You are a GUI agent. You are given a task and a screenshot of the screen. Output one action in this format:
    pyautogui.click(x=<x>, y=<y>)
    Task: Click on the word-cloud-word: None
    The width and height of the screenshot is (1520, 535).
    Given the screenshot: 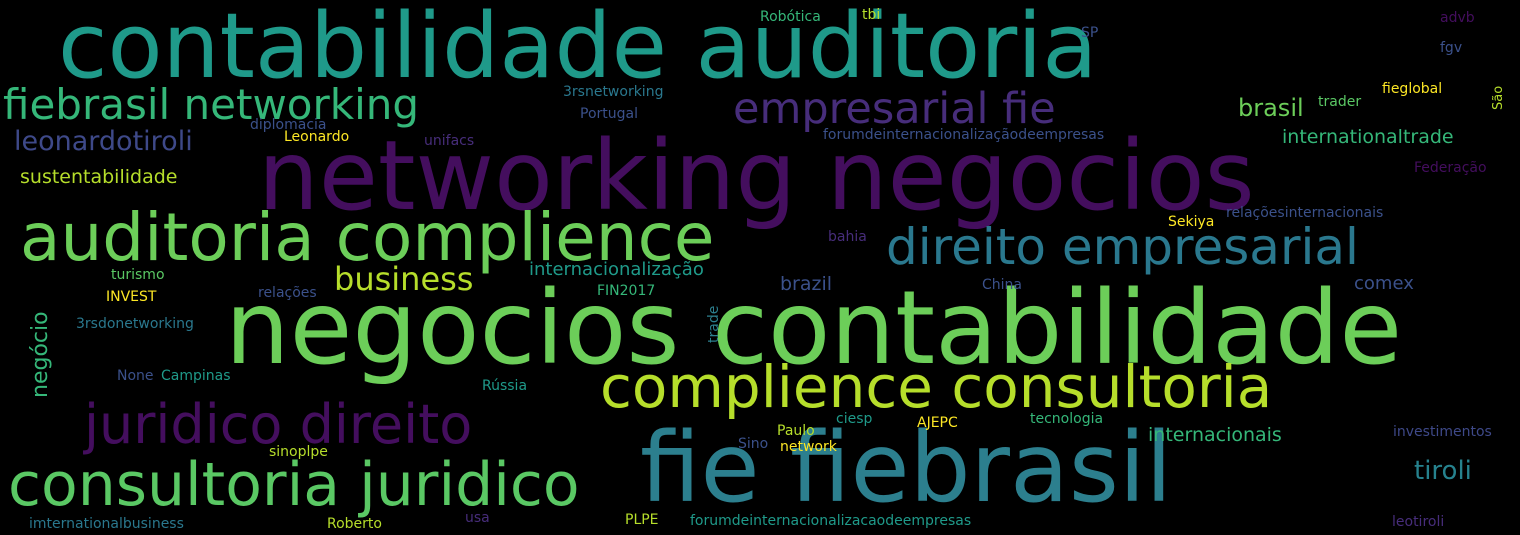 What is the action you would take?
    pyautogui.click(x=135, y=376)
    